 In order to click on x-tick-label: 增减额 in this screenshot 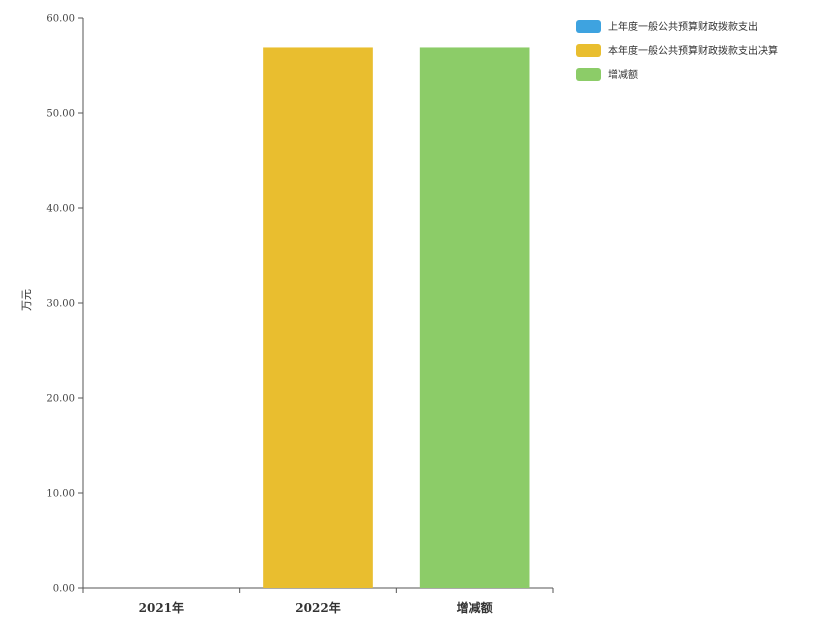, I will do `click(475, 607)`.